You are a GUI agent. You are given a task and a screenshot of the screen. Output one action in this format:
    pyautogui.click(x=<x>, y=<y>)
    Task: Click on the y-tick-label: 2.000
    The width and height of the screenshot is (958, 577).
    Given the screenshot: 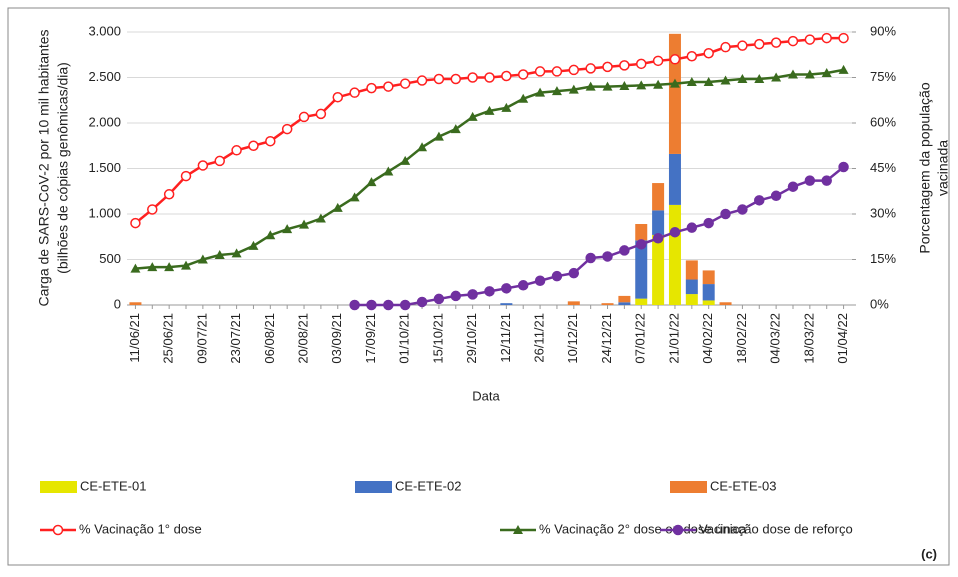 What is the action you would take?
    pyautogui.click(x=104, y=121)
    